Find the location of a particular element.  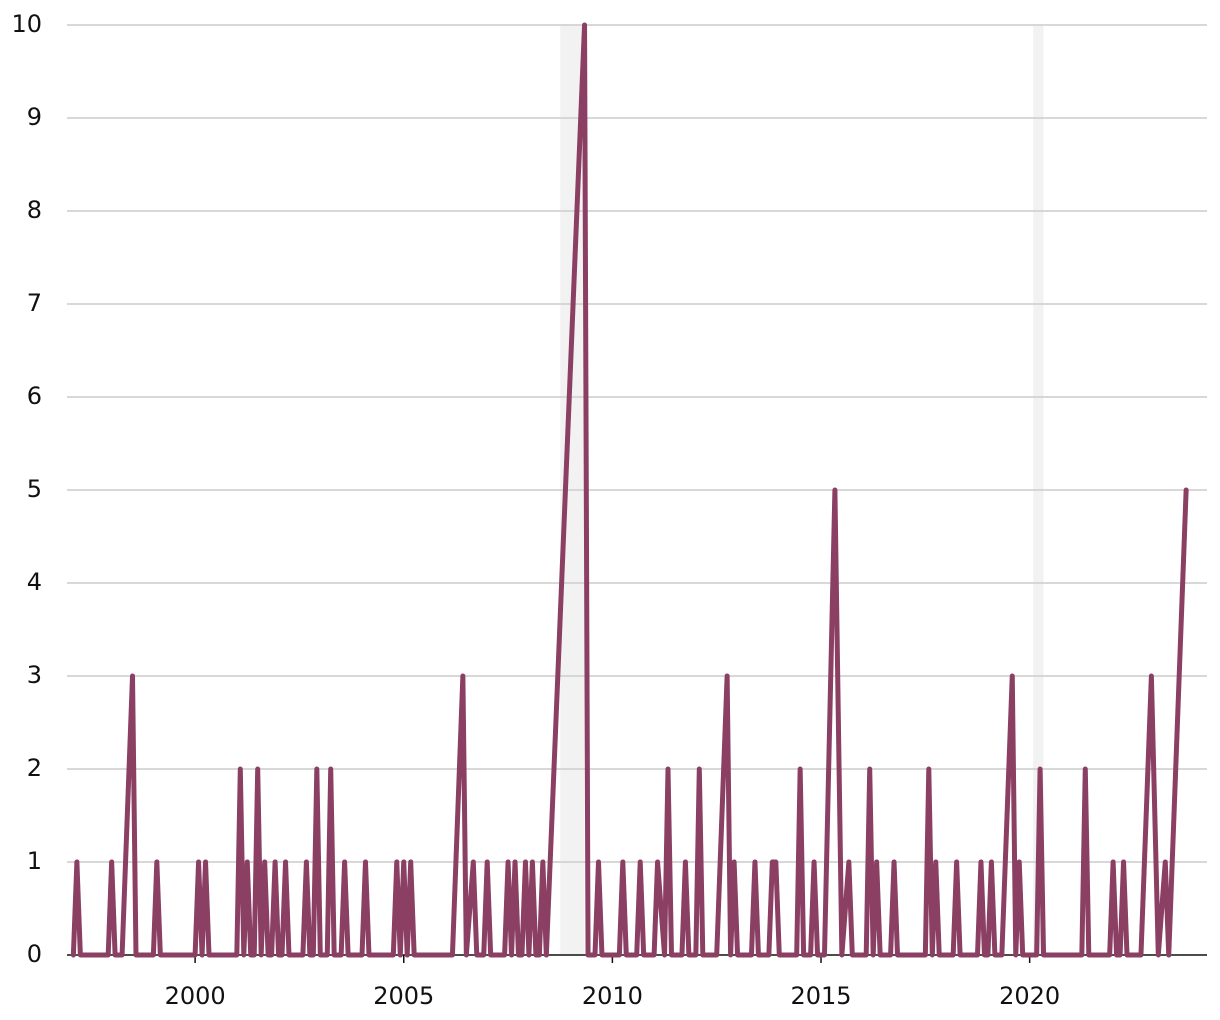

y-tick-label: 2 is located at coordinates (34, 768).